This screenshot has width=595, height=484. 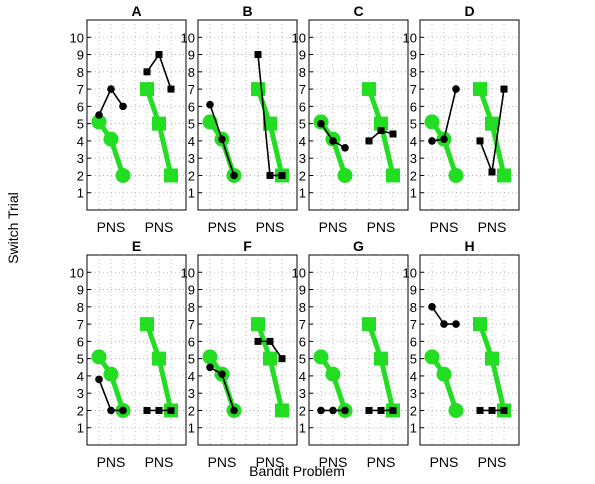 What do you see at coordinates (350, 354) in the screenshot?
I see `panel-g: 1 2 3 4 5 6 7 8 9 10 G PNS PNS` at bounding box center [350, 354].